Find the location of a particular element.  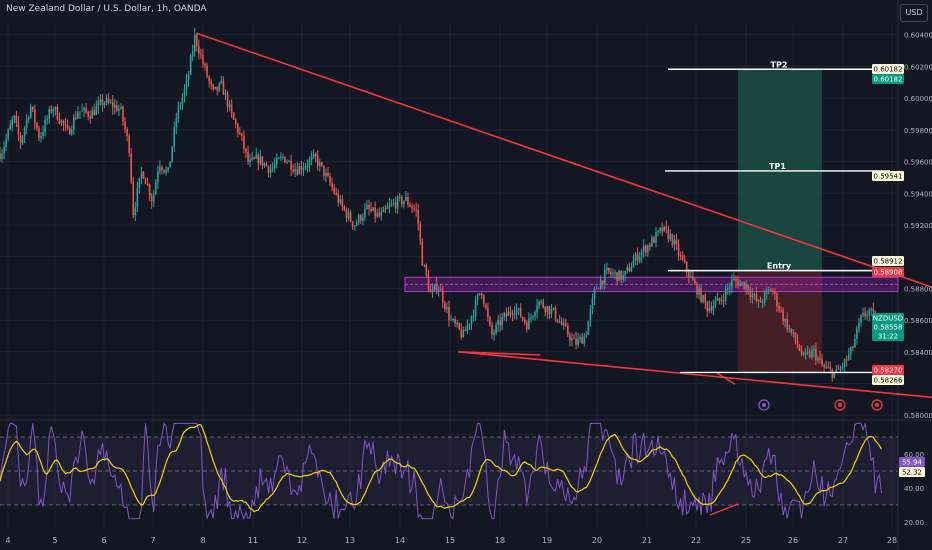

currency-button: USD is located at coordinates (914, 13).